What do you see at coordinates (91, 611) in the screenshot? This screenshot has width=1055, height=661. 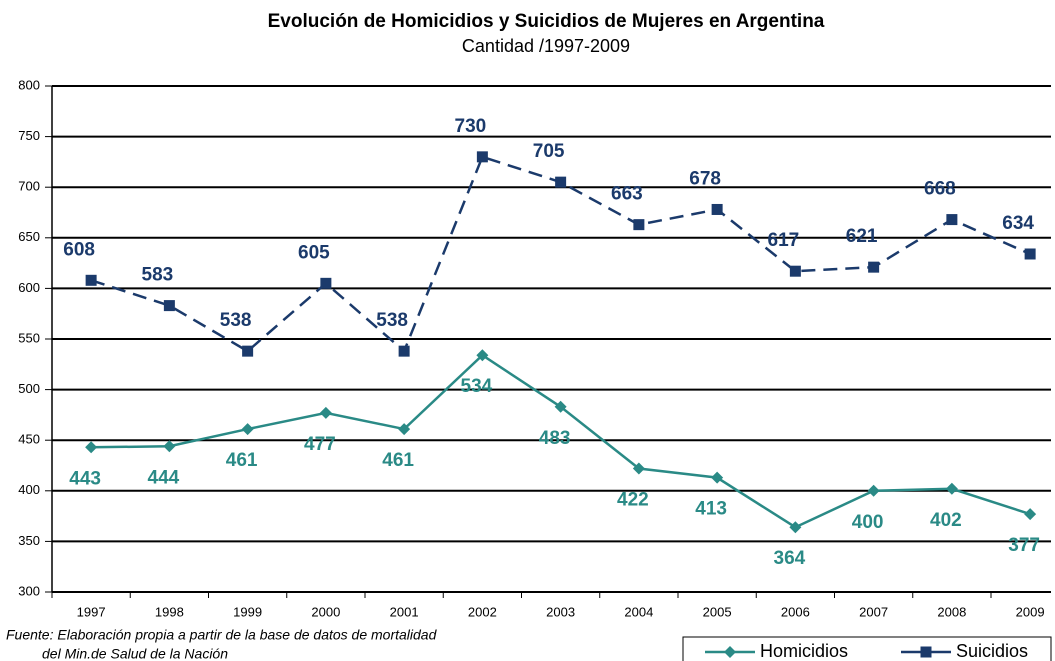 I see `x-tick-label: 1997` at bounding box center [91, 611].